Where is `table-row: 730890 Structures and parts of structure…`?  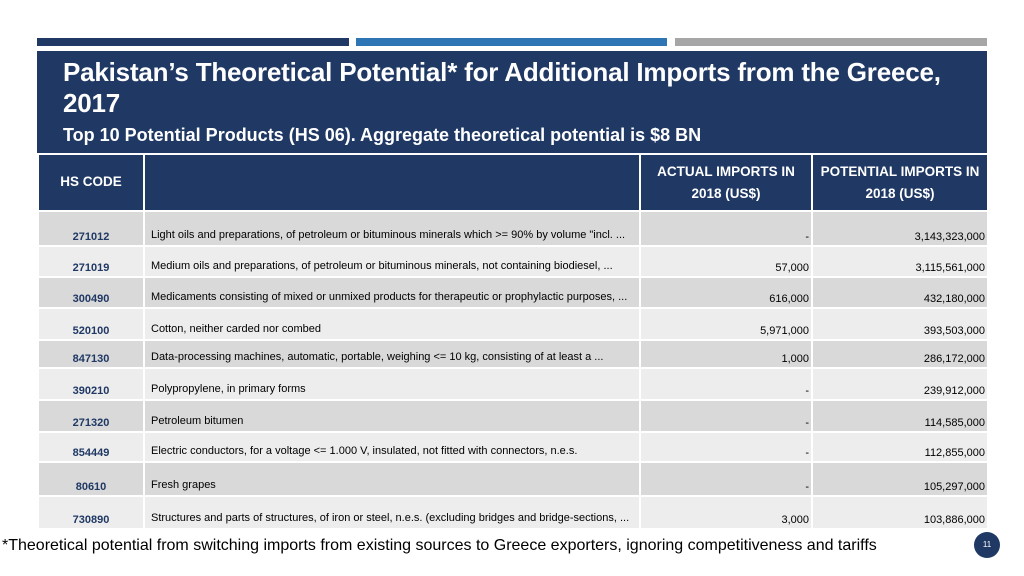 table-row: 730890 Structures and parts of structure… is located at coordinates (513, 512).